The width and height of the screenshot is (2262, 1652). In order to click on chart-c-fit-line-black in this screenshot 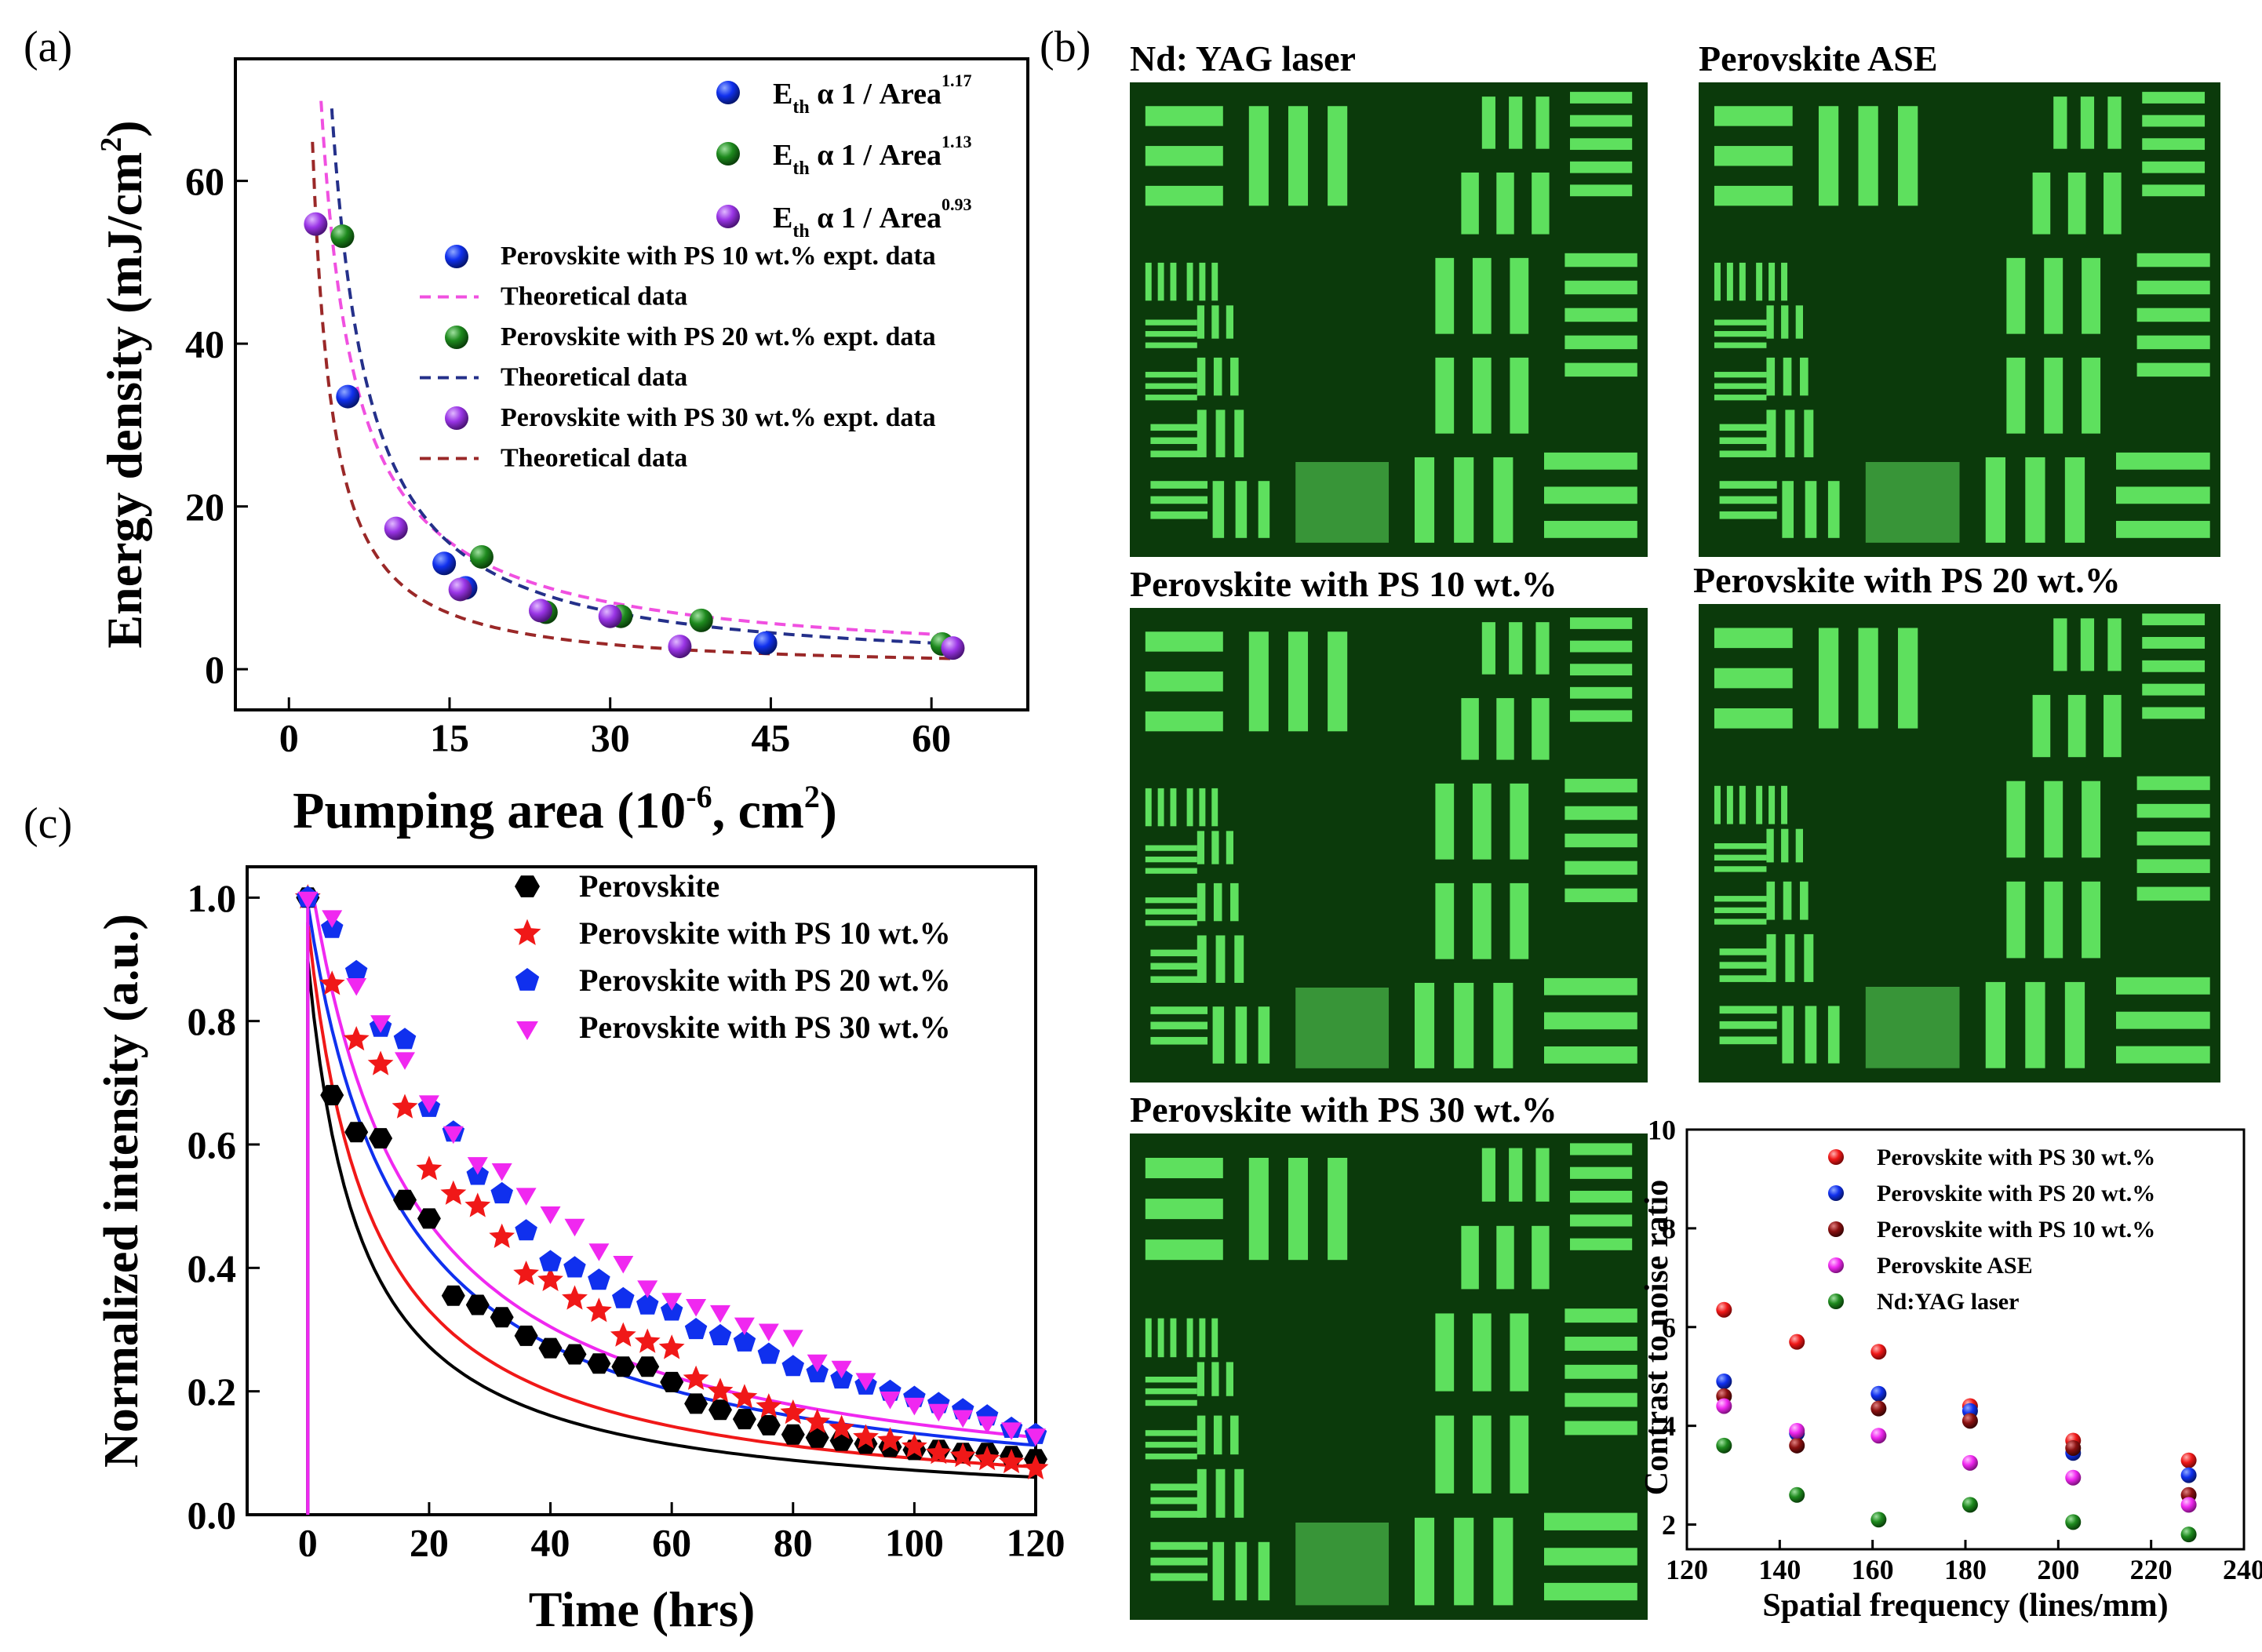, I will do `click(671, 1237)`.